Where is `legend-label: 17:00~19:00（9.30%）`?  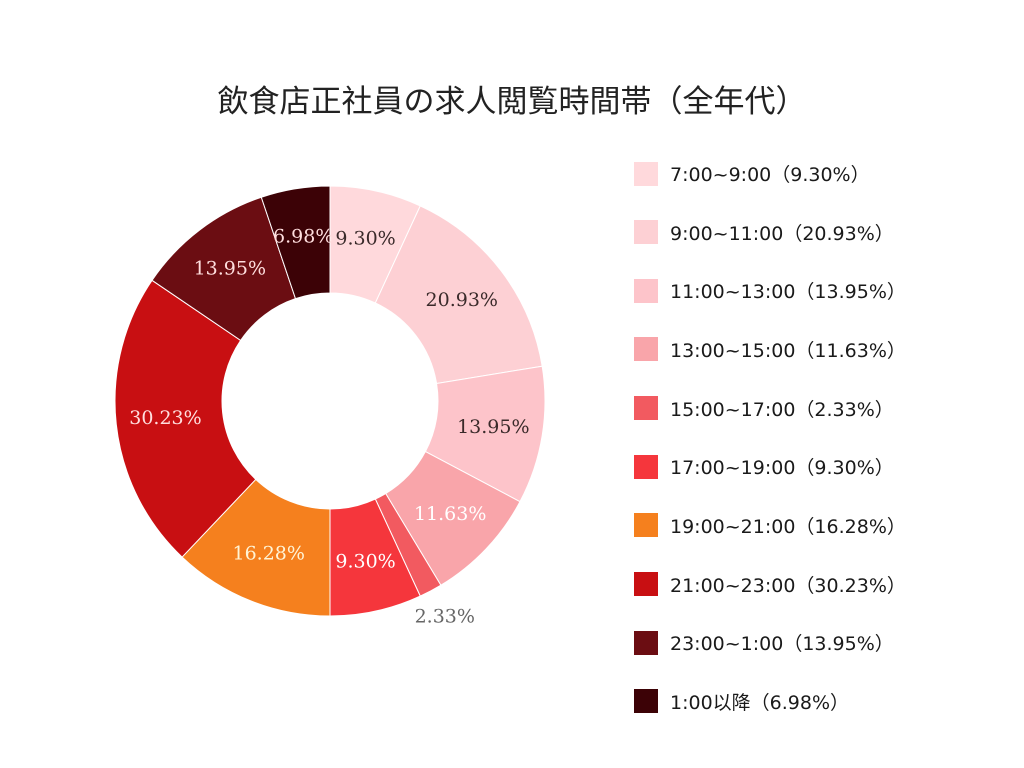
legend-label: 17:00~19:00（9.30%） is located at coordinates (782, 468).